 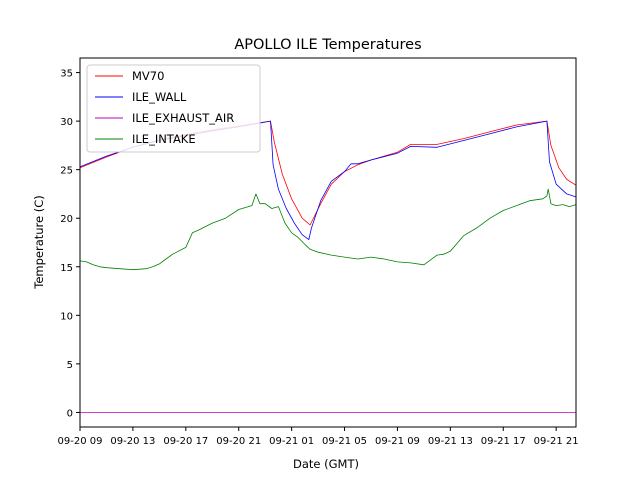 What do you see at coordinates (503, 441) in the screenshot?
I see `x-tick-label: 09-21 17` at bounding box center [503, 441].